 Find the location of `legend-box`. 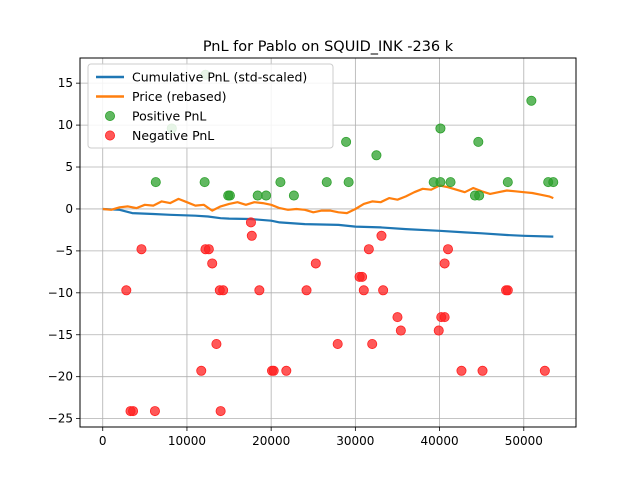

legend-box is located at coordinates (210, 106).